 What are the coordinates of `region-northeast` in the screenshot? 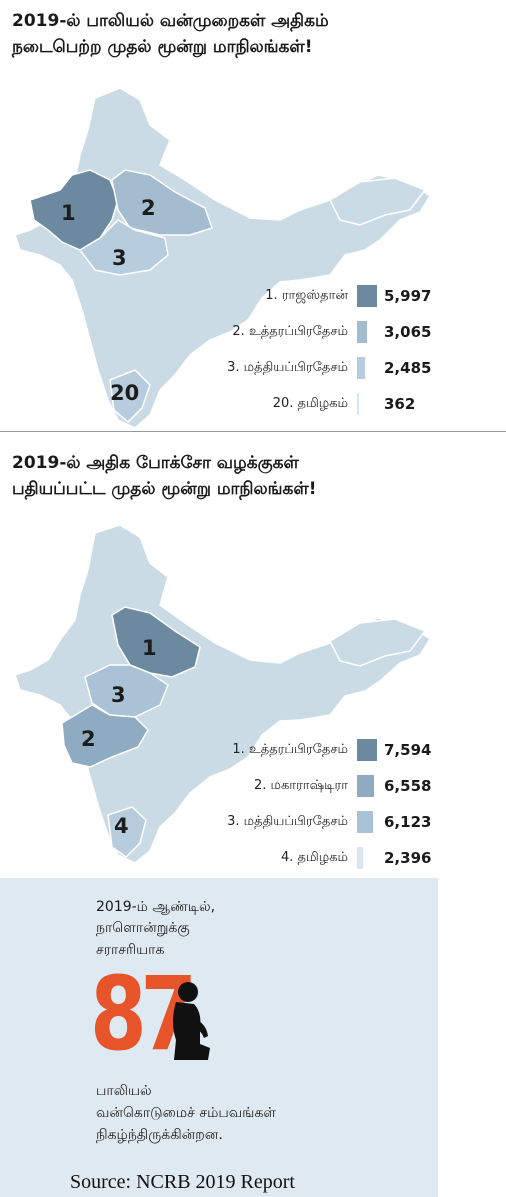 It's located at (378, 201).